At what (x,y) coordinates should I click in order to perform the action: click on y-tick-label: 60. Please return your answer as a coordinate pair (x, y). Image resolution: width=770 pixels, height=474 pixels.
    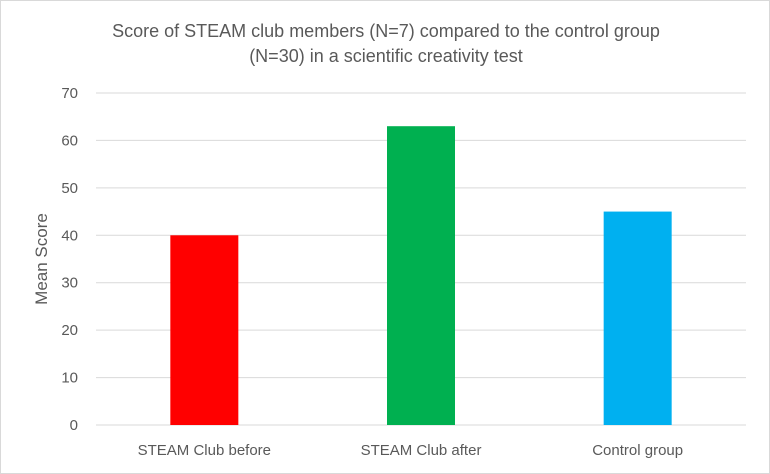
    Looking at the image, I should click on (69, 140).